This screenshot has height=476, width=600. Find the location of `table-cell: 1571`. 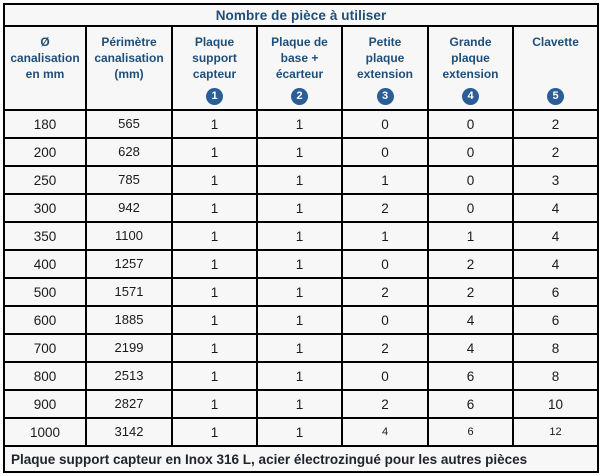

table-cell: 1571 is located at coordinates (129, 292).